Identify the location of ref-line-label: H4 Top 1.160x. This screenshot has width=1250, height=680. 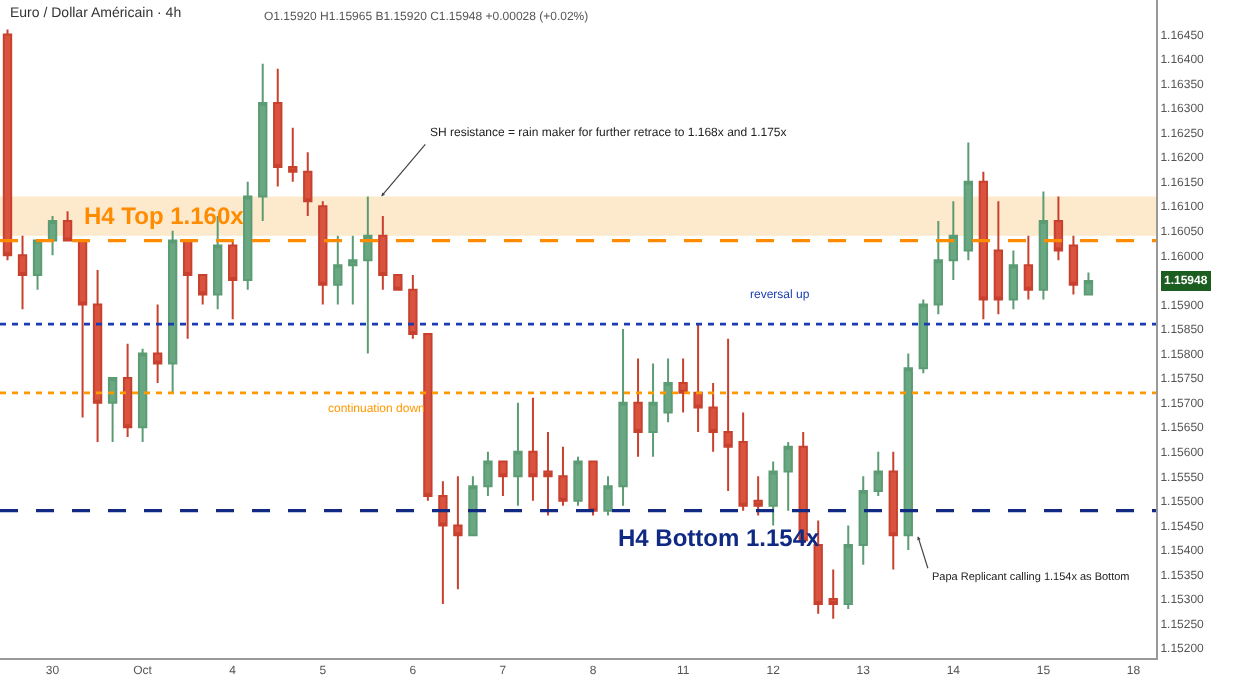
(164, 216).